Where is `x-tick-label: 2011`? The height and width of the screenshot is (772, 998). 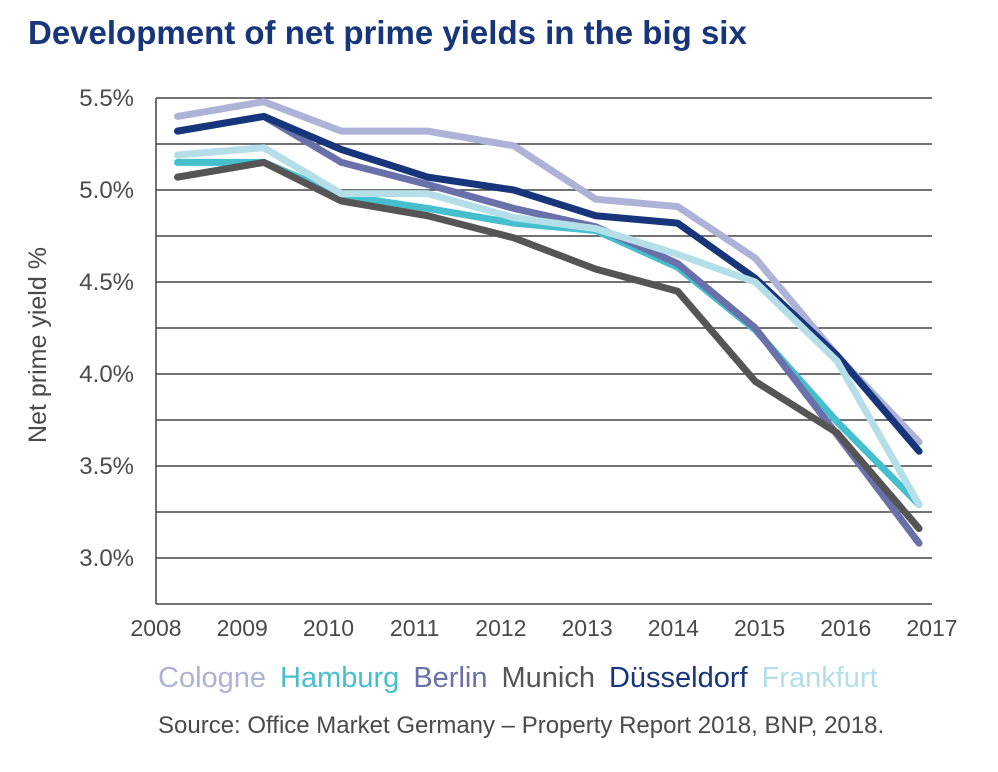
x-tick-label: 2011 is located at coordinates (414, 628).